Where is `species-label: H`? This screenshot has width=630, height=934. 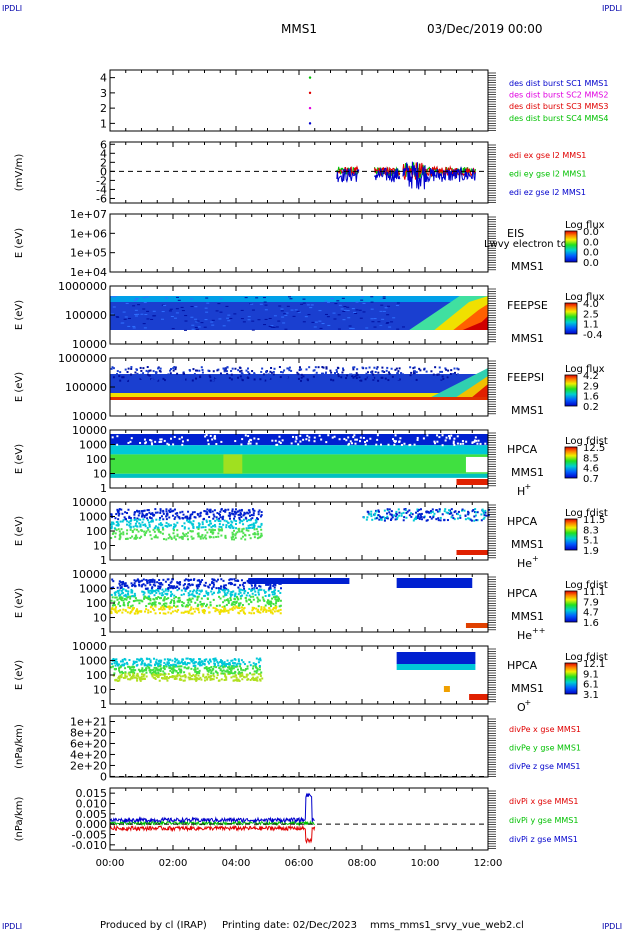 species-label: H is located at coordinates (521, 491).